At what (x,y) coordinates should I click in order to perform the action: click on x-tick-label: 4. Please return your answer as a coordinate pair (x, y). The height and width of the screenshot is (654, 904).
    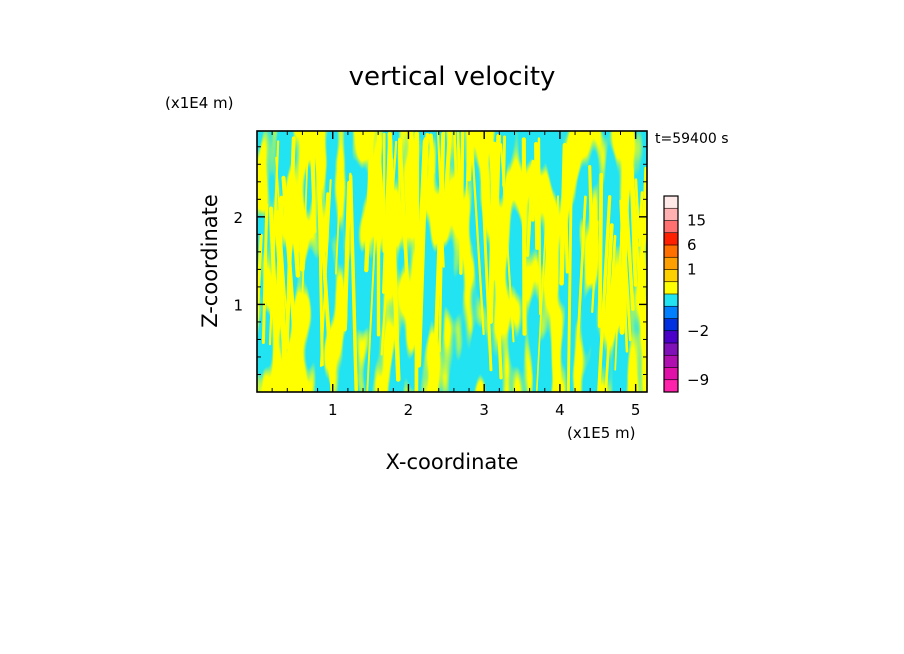
    Looking at the image, I should click on (560, 410).